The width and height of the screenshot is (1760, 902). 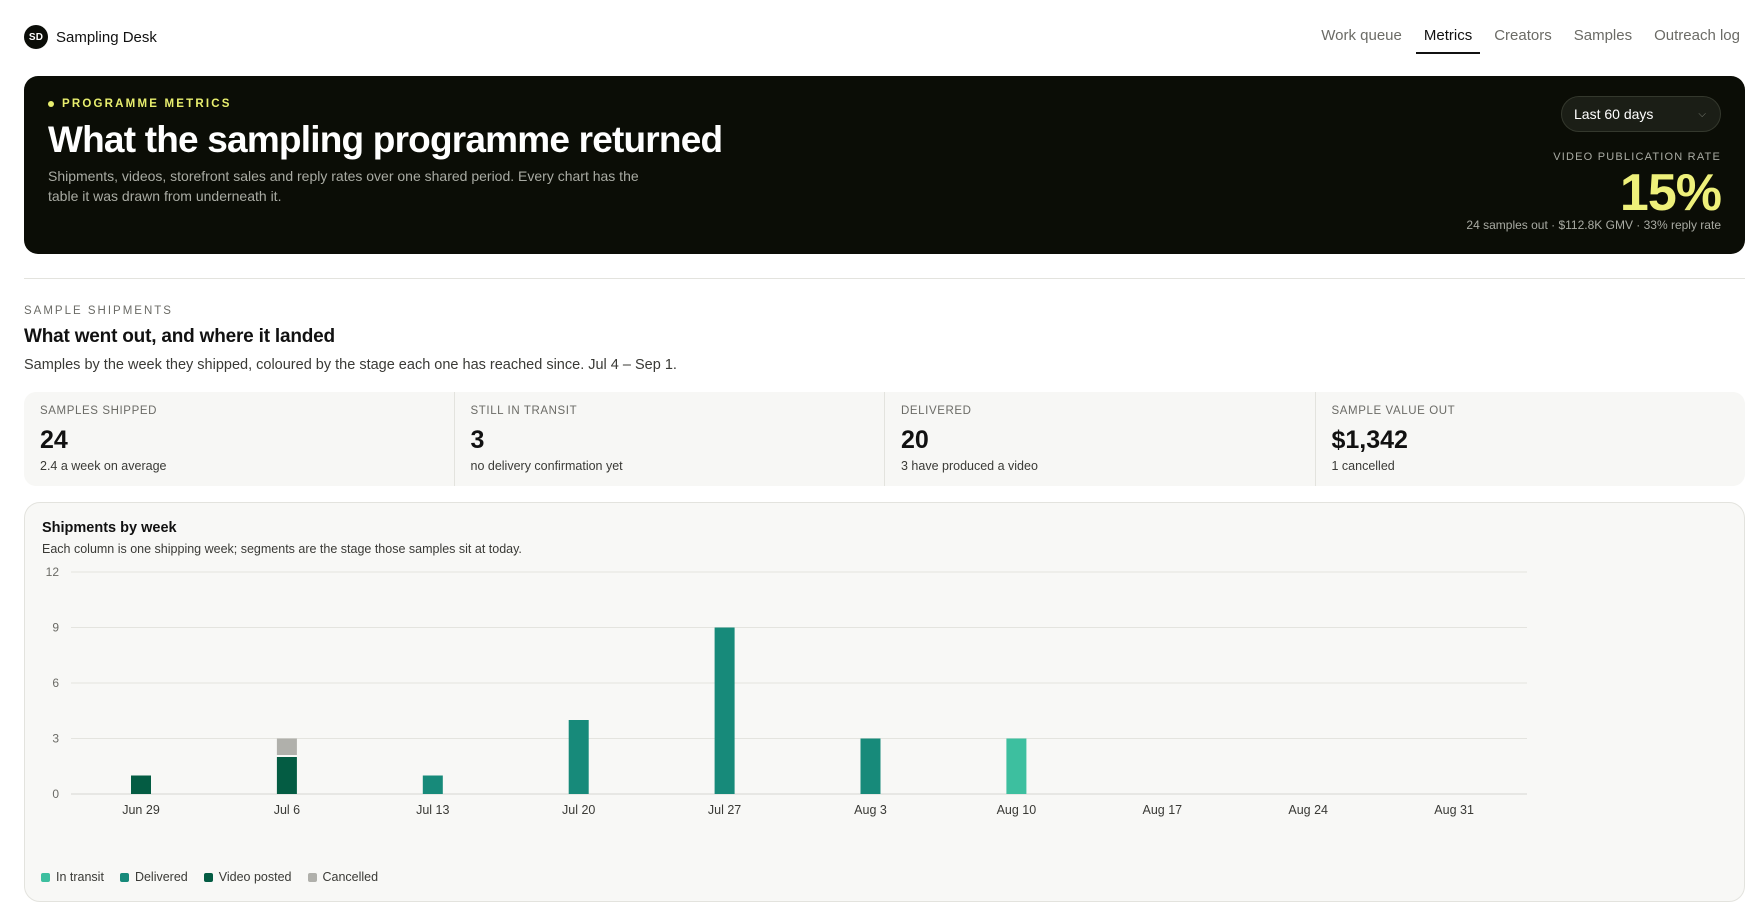 What do you see at coordinates (54, 440) in the screenshot?
I see `kpi-value: 24` at bounding box center [54, 440].